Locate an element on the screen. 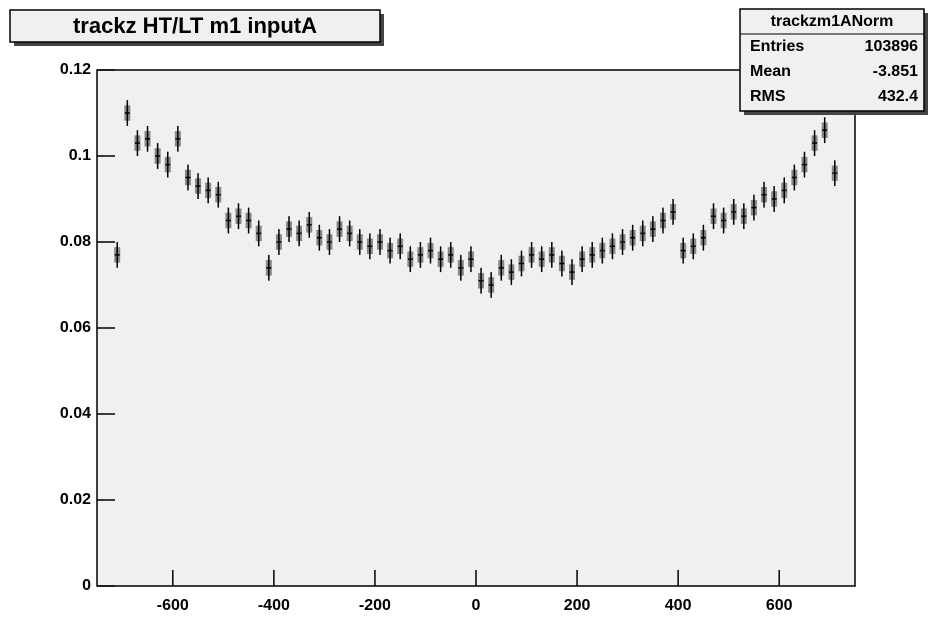 Image resolution: width=931 pixels, height=619 pixels. stats-value: 432.4 is located at coordinates (898, 96).